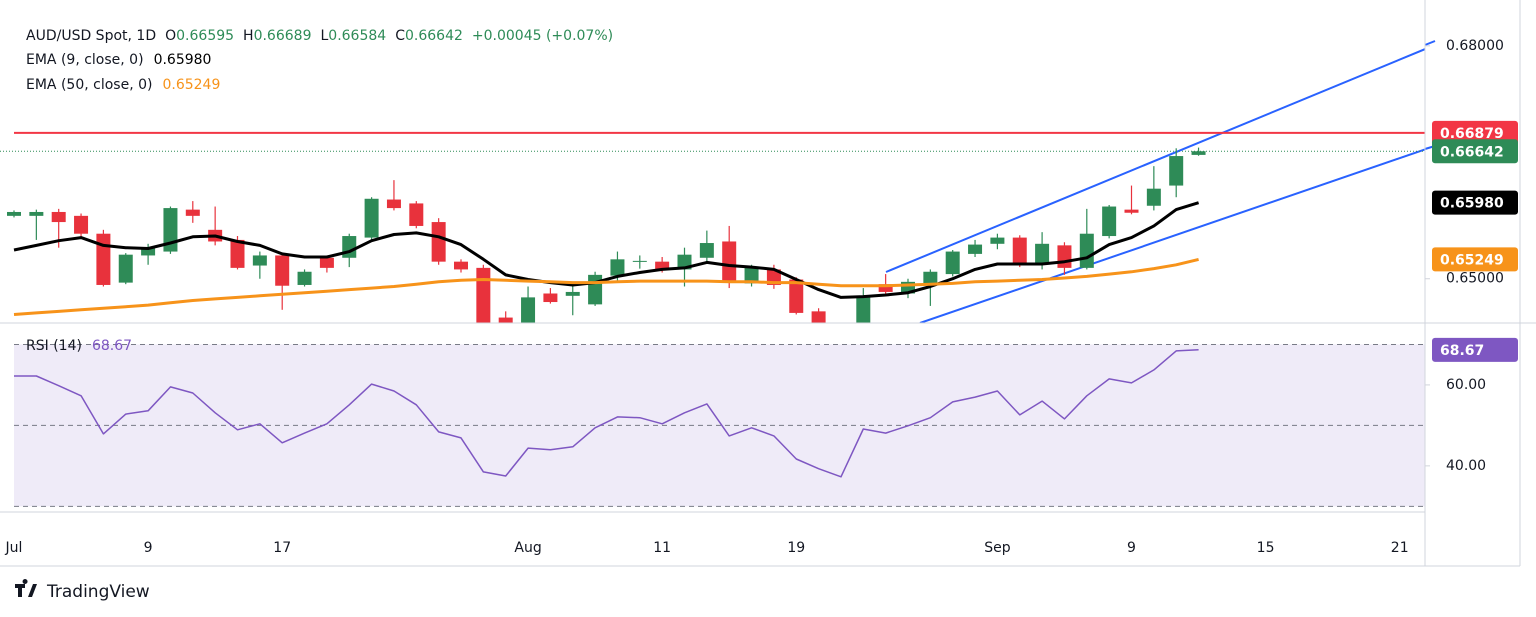  What do you see at coordinates (796, 548) in the screenshot?
I see `x-tick-label: 19` at bounding box center [796, 548].